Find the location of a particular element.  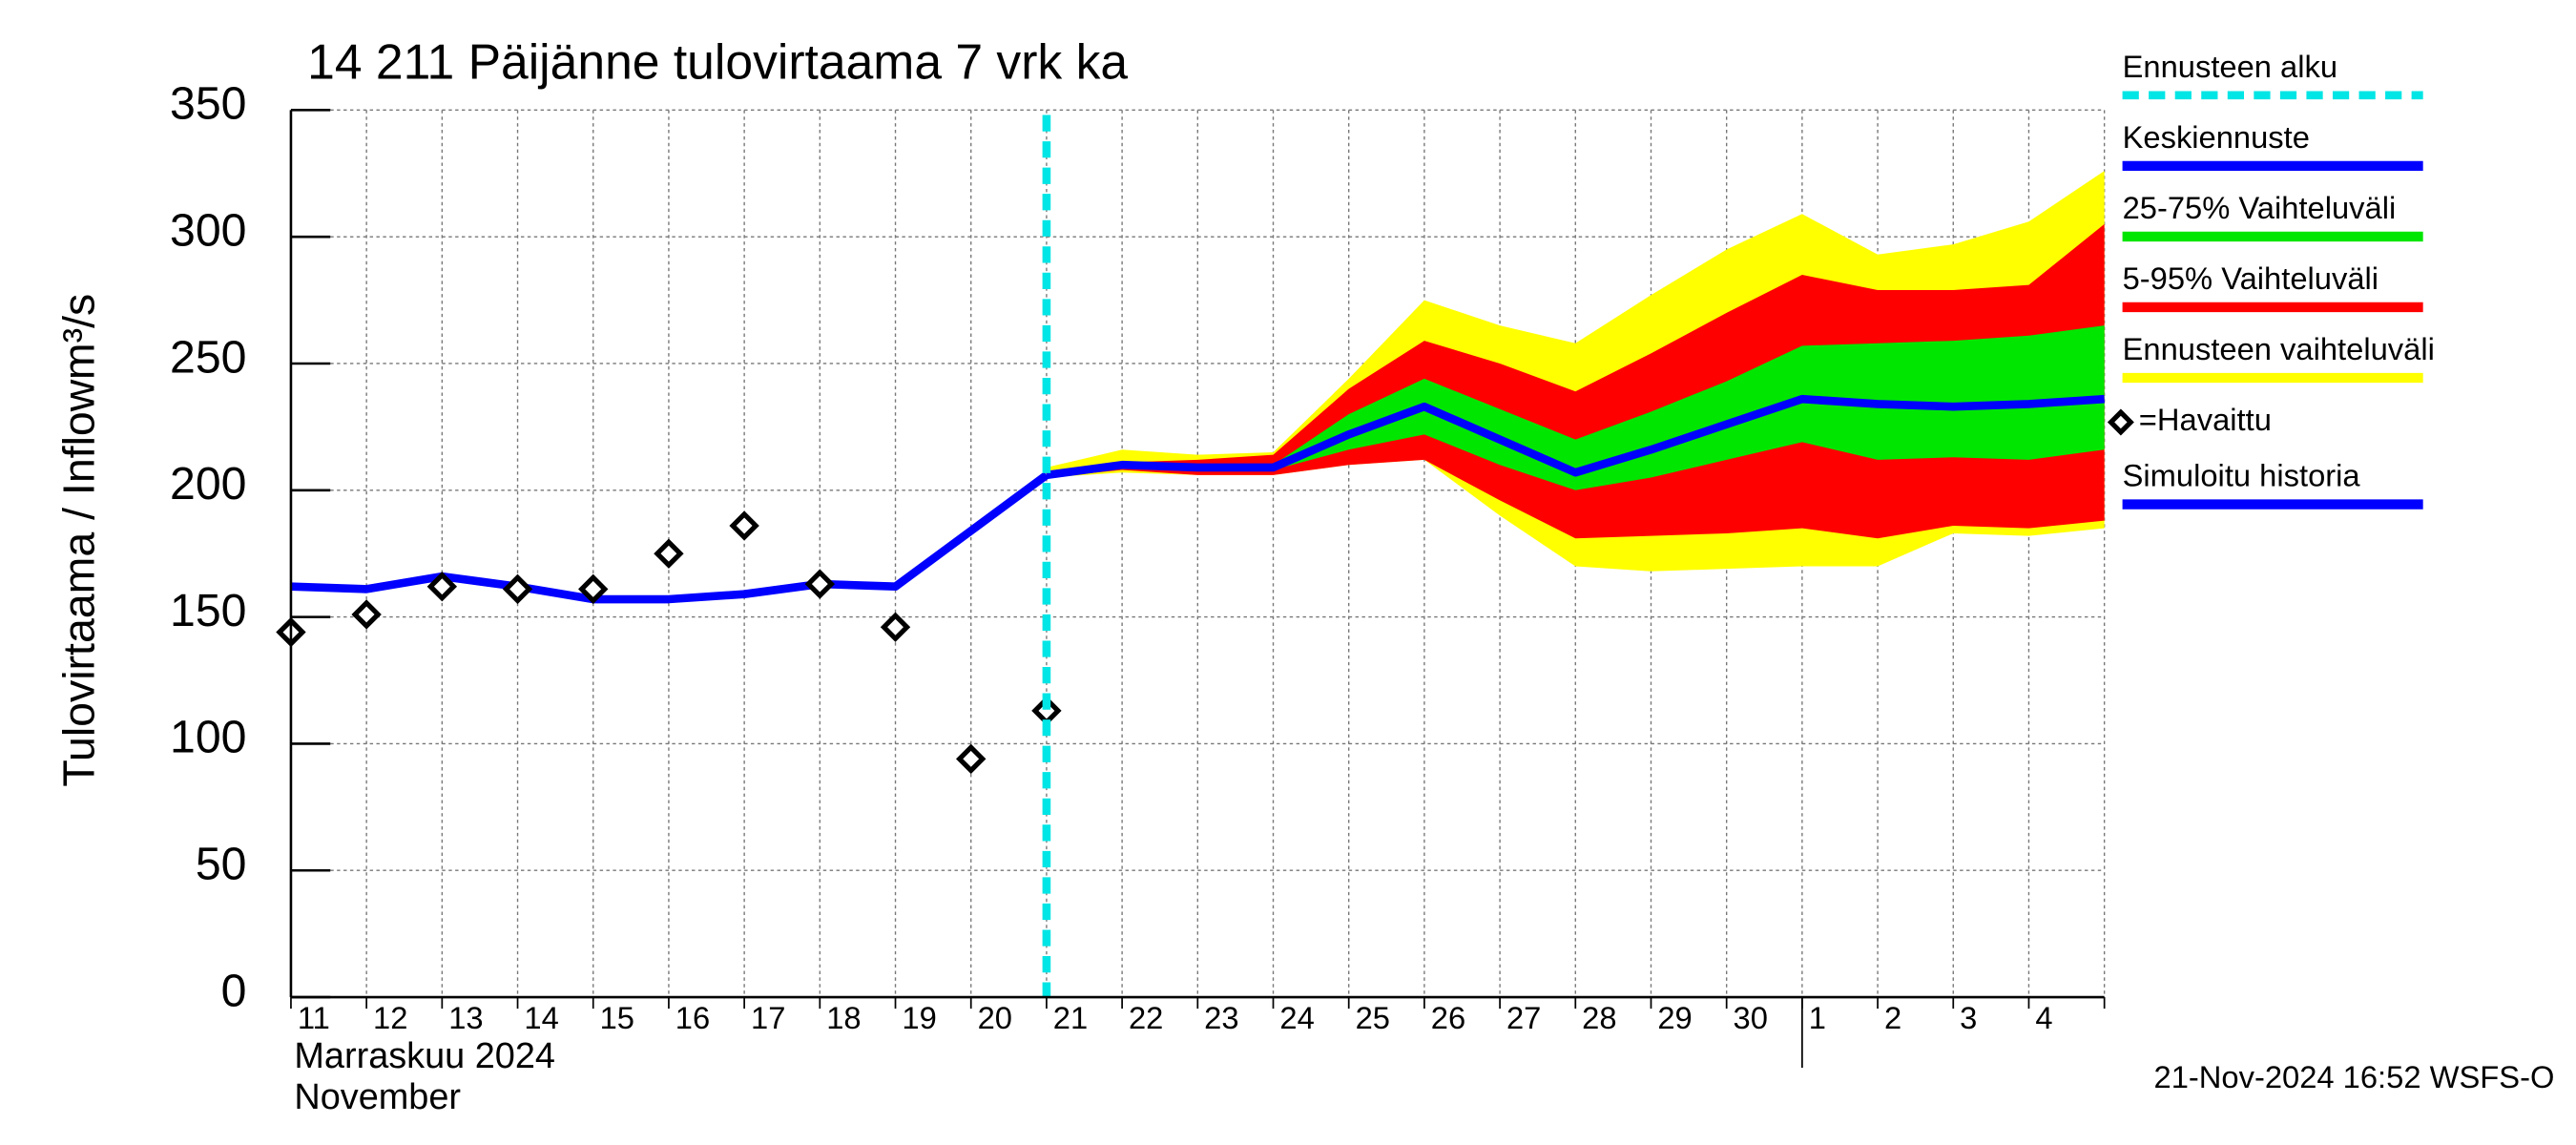

x-tick-label: 28 is located at coordinates (1599, 1018).